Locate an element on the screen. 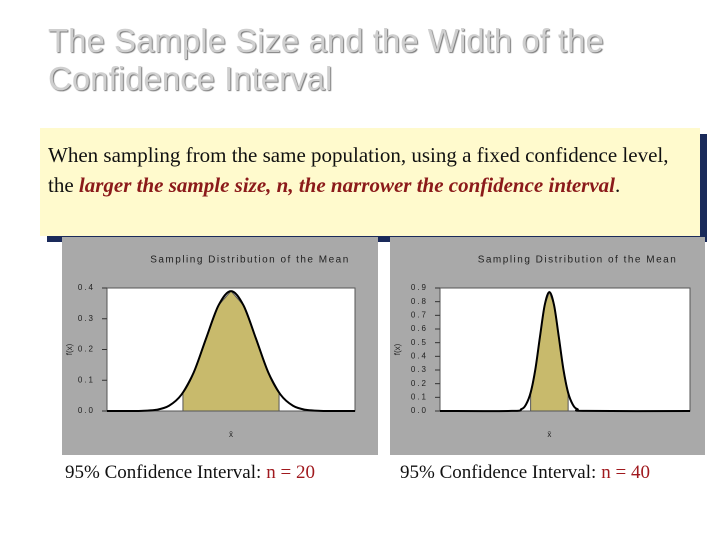  y-tick-label: 0.9 is located at coordinates (419, 287).